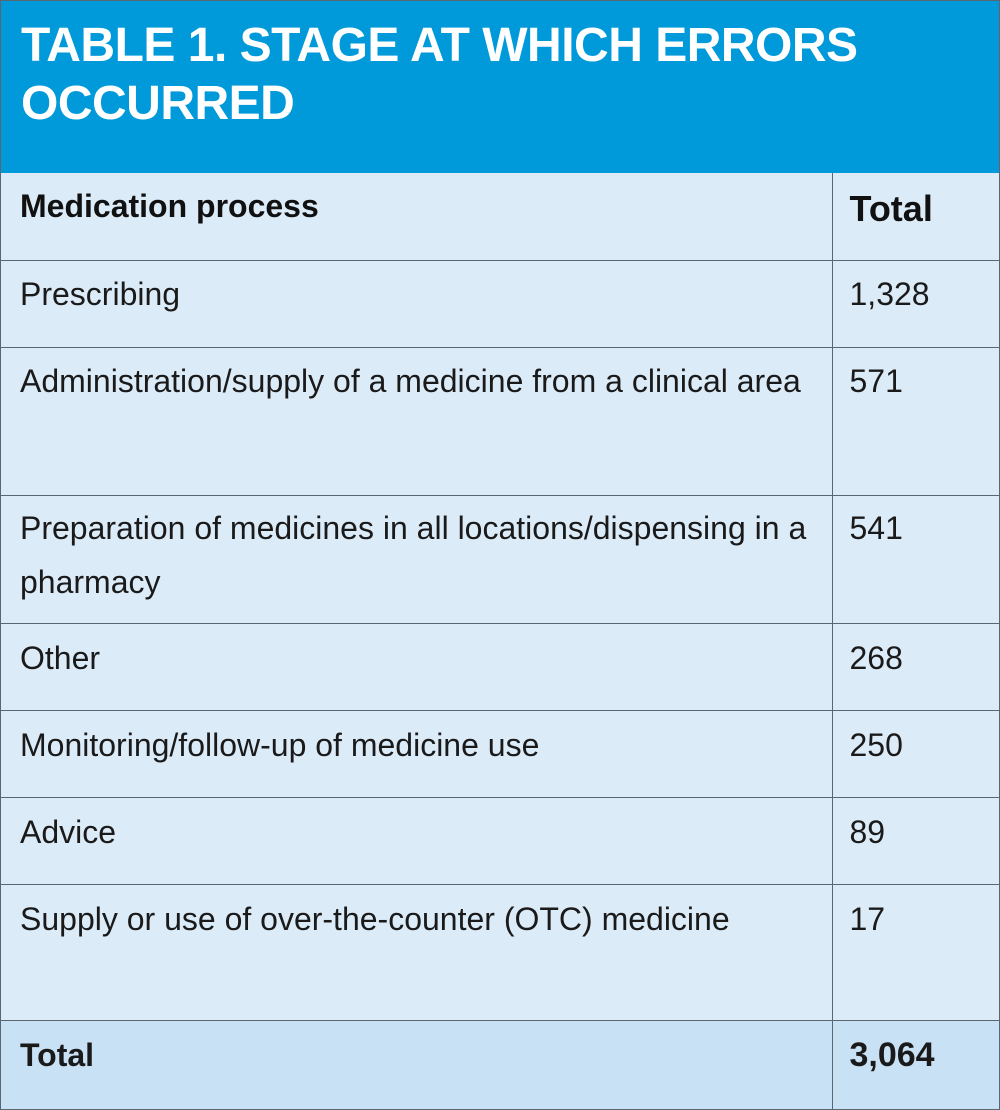  Describe the element at coordinates (416, 840) in the screenshot. I see `process-cell: Advice` at that location.